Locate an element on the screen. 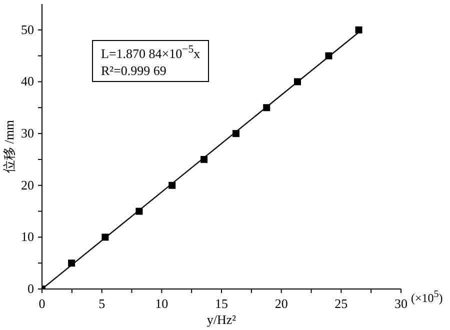 This screenshot has height=330, width=450. y-tick-label: 0 is located at coordinates (31, 288).